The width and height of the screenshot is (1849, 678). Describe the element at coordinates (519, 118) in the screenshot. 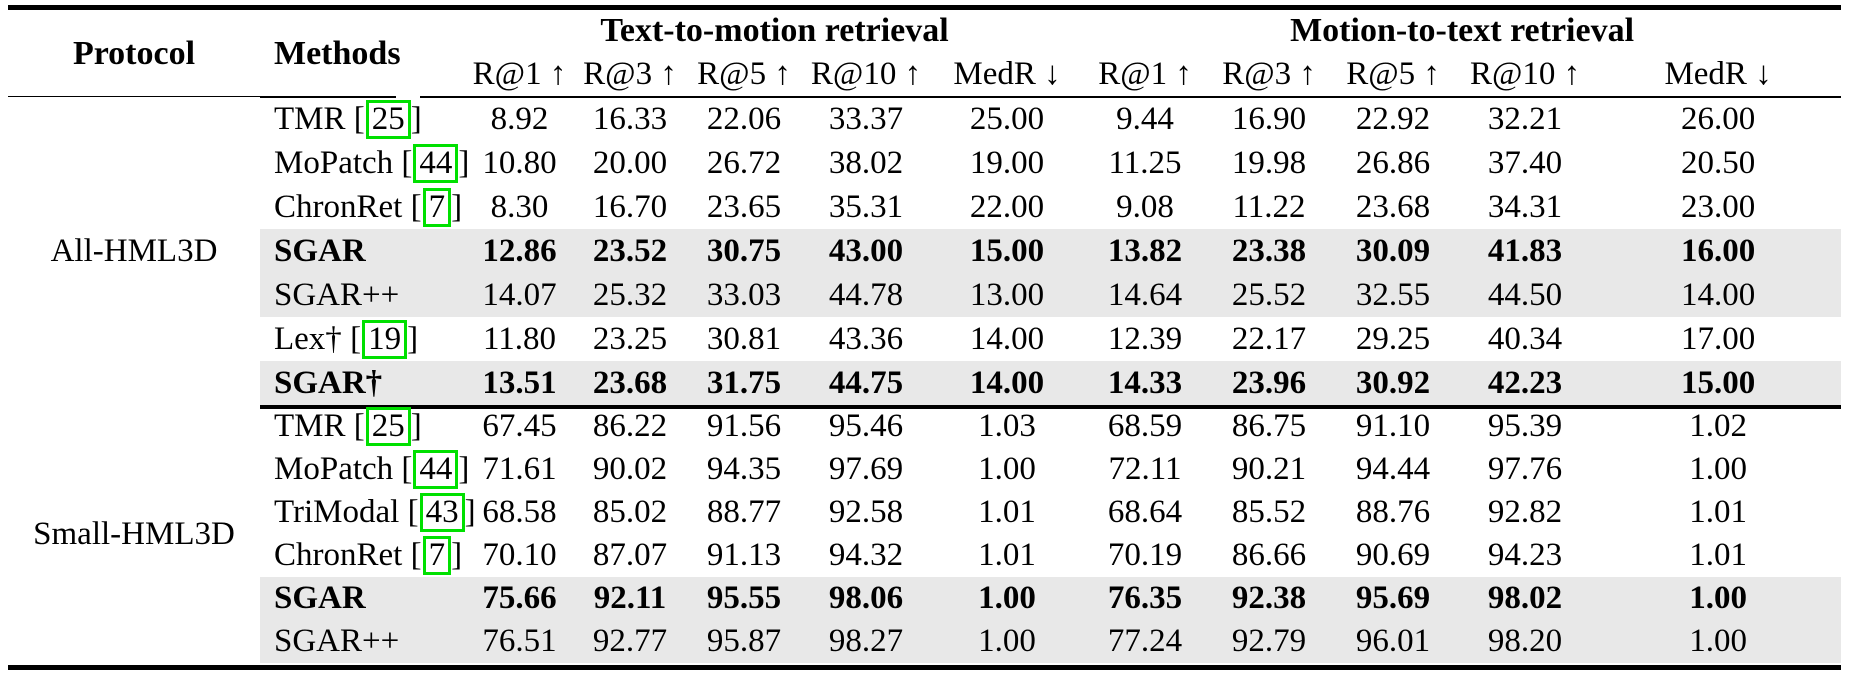

I see `metric-value: 8.92` at that location.